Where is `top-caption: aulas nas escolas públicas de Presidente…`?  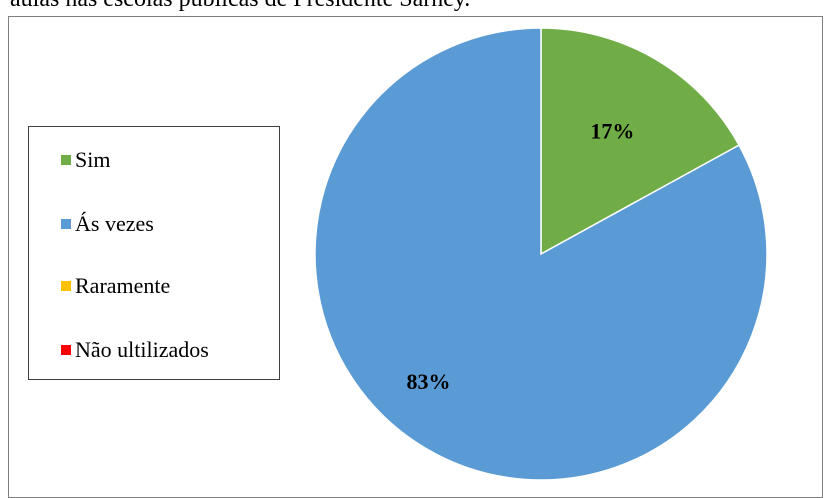 top-caption: aulas nas escolas públicas de Presidente… is located at coordinates (240, 6).